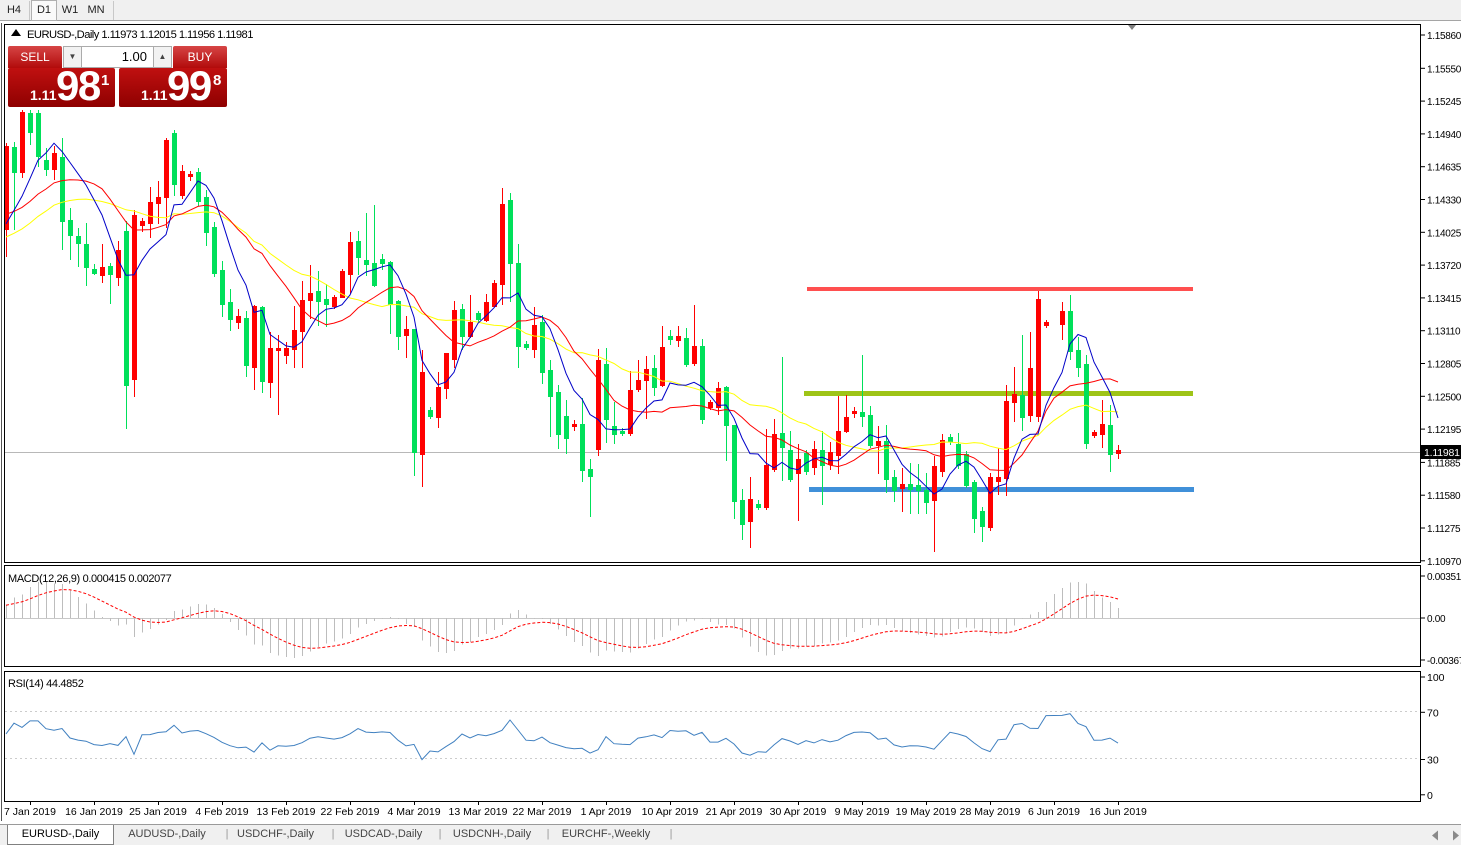  What do you see at coordinates (1444, 397) in the screenshot?
I see `svg-text: 1.12500` at bounding box center [1444, 397].